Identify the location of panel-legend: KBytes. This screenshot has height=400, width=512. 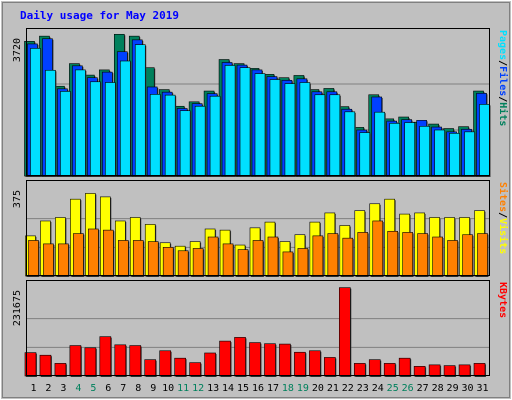
(502, 300).